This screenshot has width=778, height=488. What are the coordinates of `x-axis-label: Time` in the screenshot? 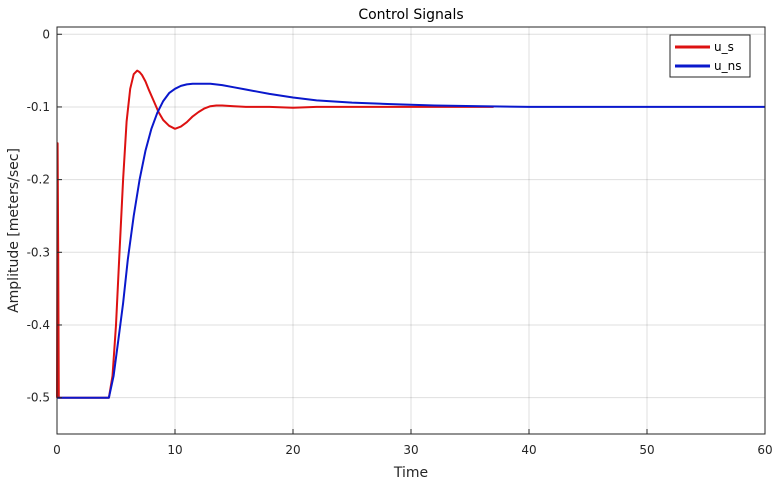 It's located at (410, 473).